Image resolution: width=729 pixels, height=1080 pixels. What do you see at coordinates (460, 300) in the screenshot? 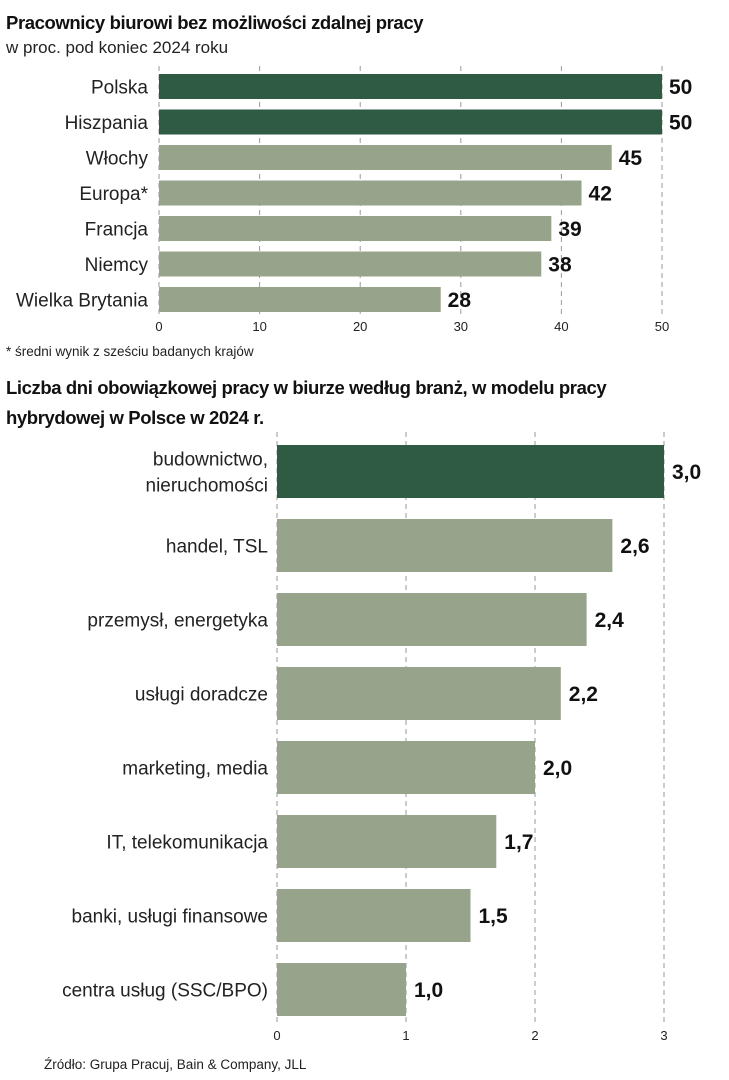
I see `chart1-value-label: 28` at bounding box center [460, 300].